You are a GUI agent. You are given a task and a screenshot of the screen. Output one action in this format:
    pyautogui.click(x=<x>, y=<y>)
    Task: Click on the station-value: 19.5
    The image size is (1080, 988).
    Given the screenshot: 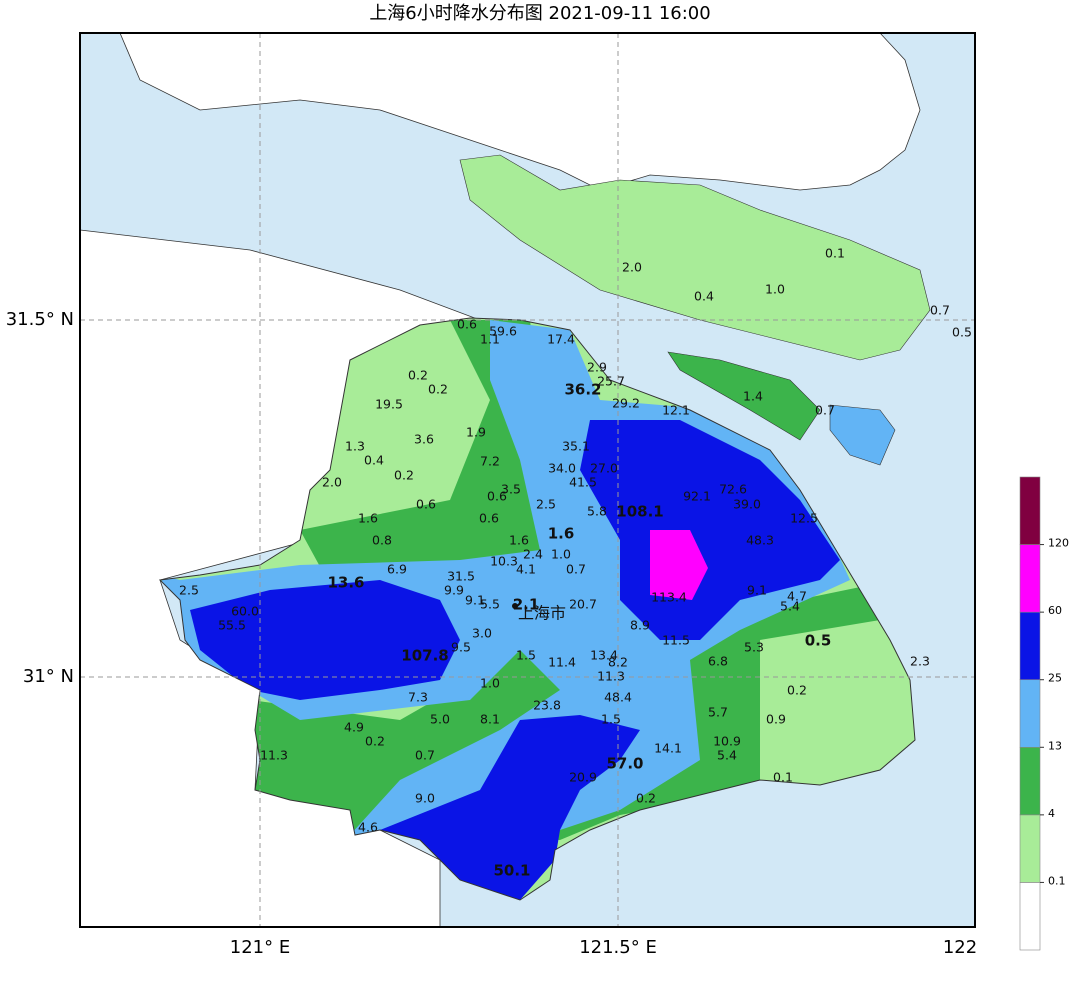 What is the action you would take?
    pyautogui.click(x=389, y=404)
    